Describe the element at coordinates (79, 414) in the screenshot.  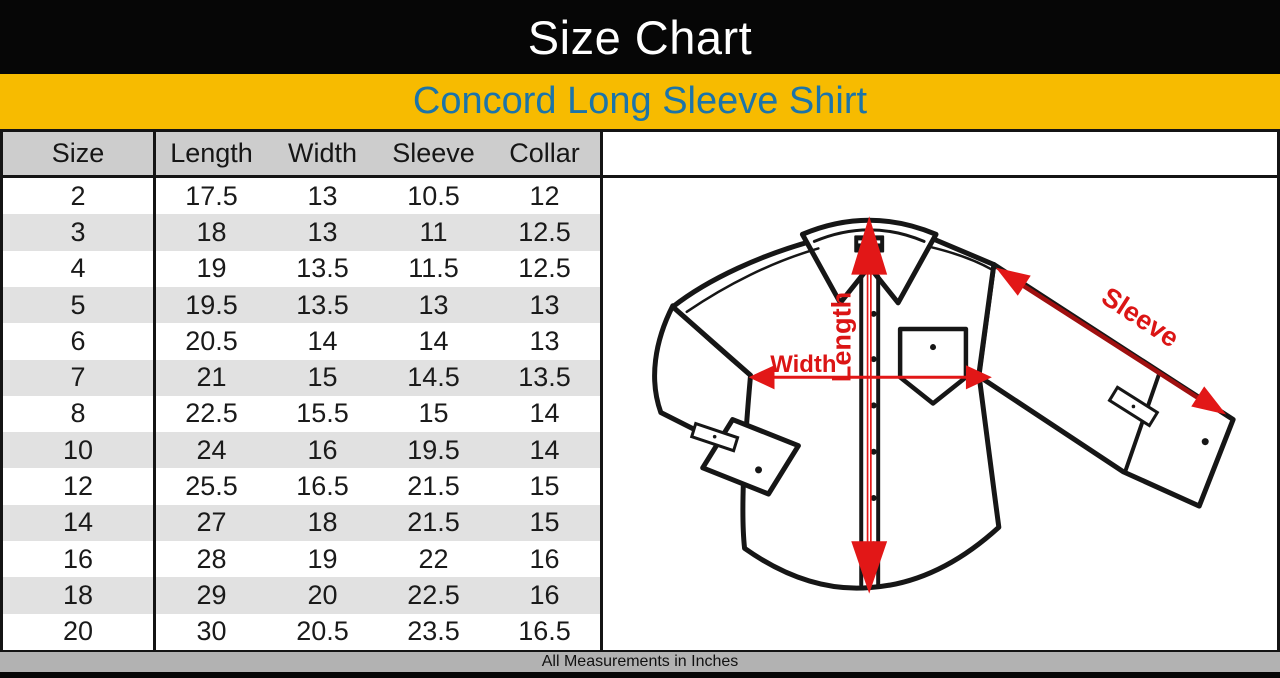
I see `size-cell: 8` at that location.